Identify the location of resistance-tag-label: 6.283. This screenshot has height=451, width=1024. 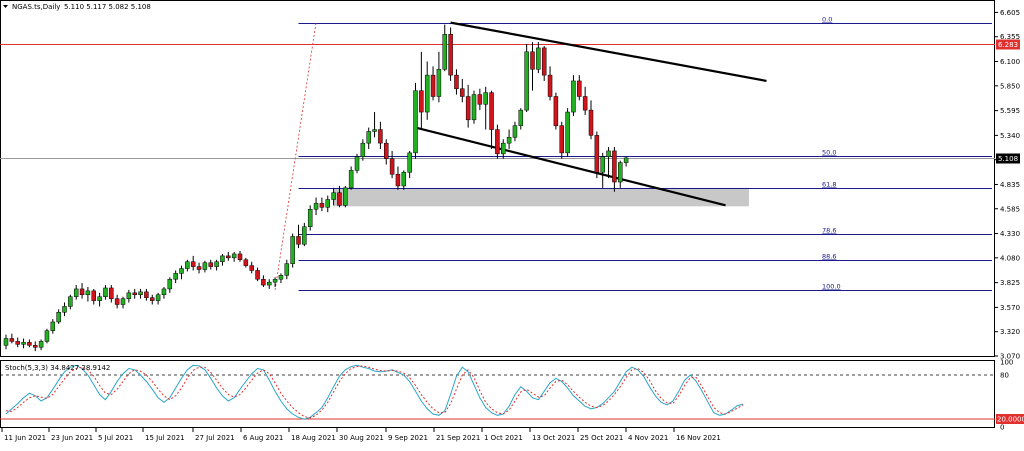
(1008, 45).